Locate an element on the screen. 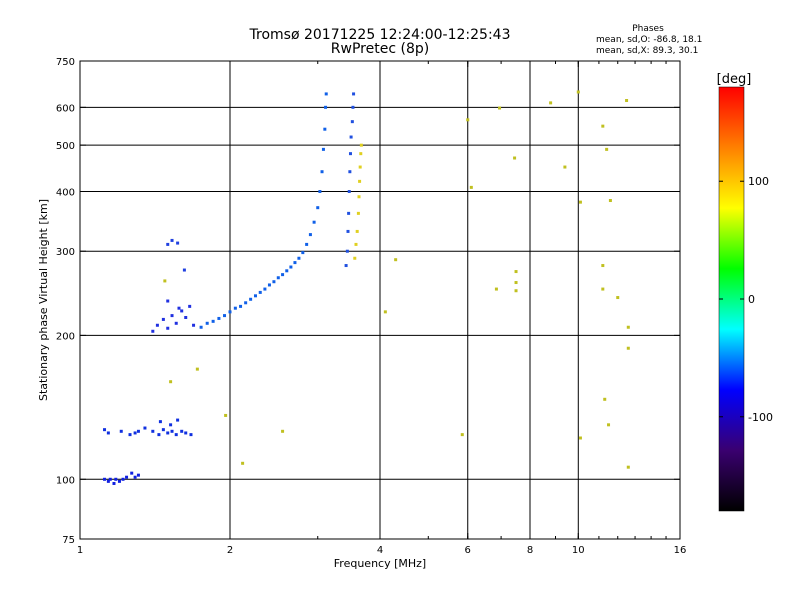 The image size is (800, 600). chart-subtitle: RwPretec (8p) is located at coordinates (380, 49).